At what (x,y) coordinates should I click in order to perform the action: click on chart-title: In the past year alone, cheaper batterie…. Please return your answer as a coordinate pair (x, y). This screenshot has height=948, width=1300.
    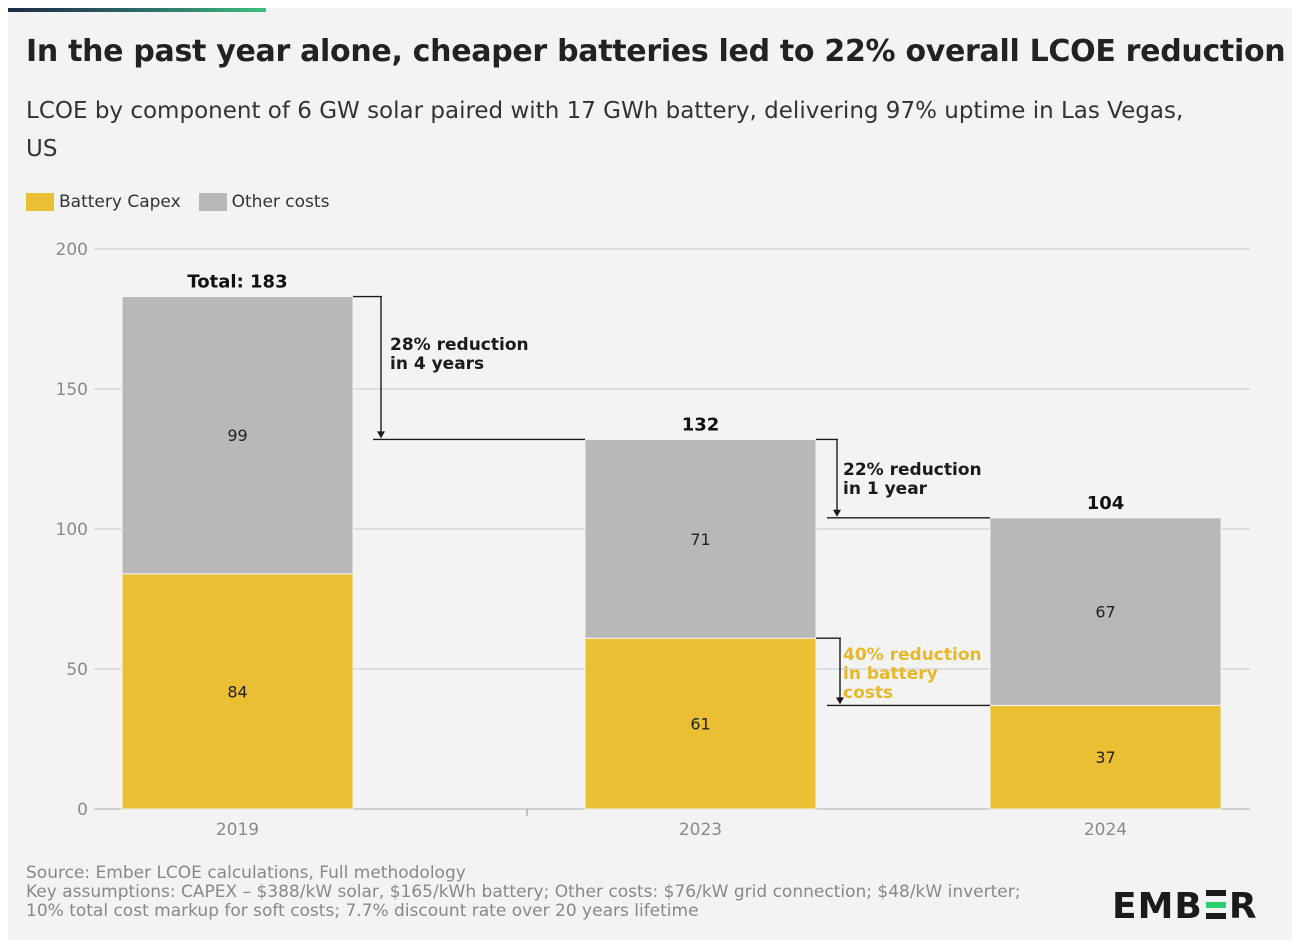
    Looking at the image, I should click on (656, 51).